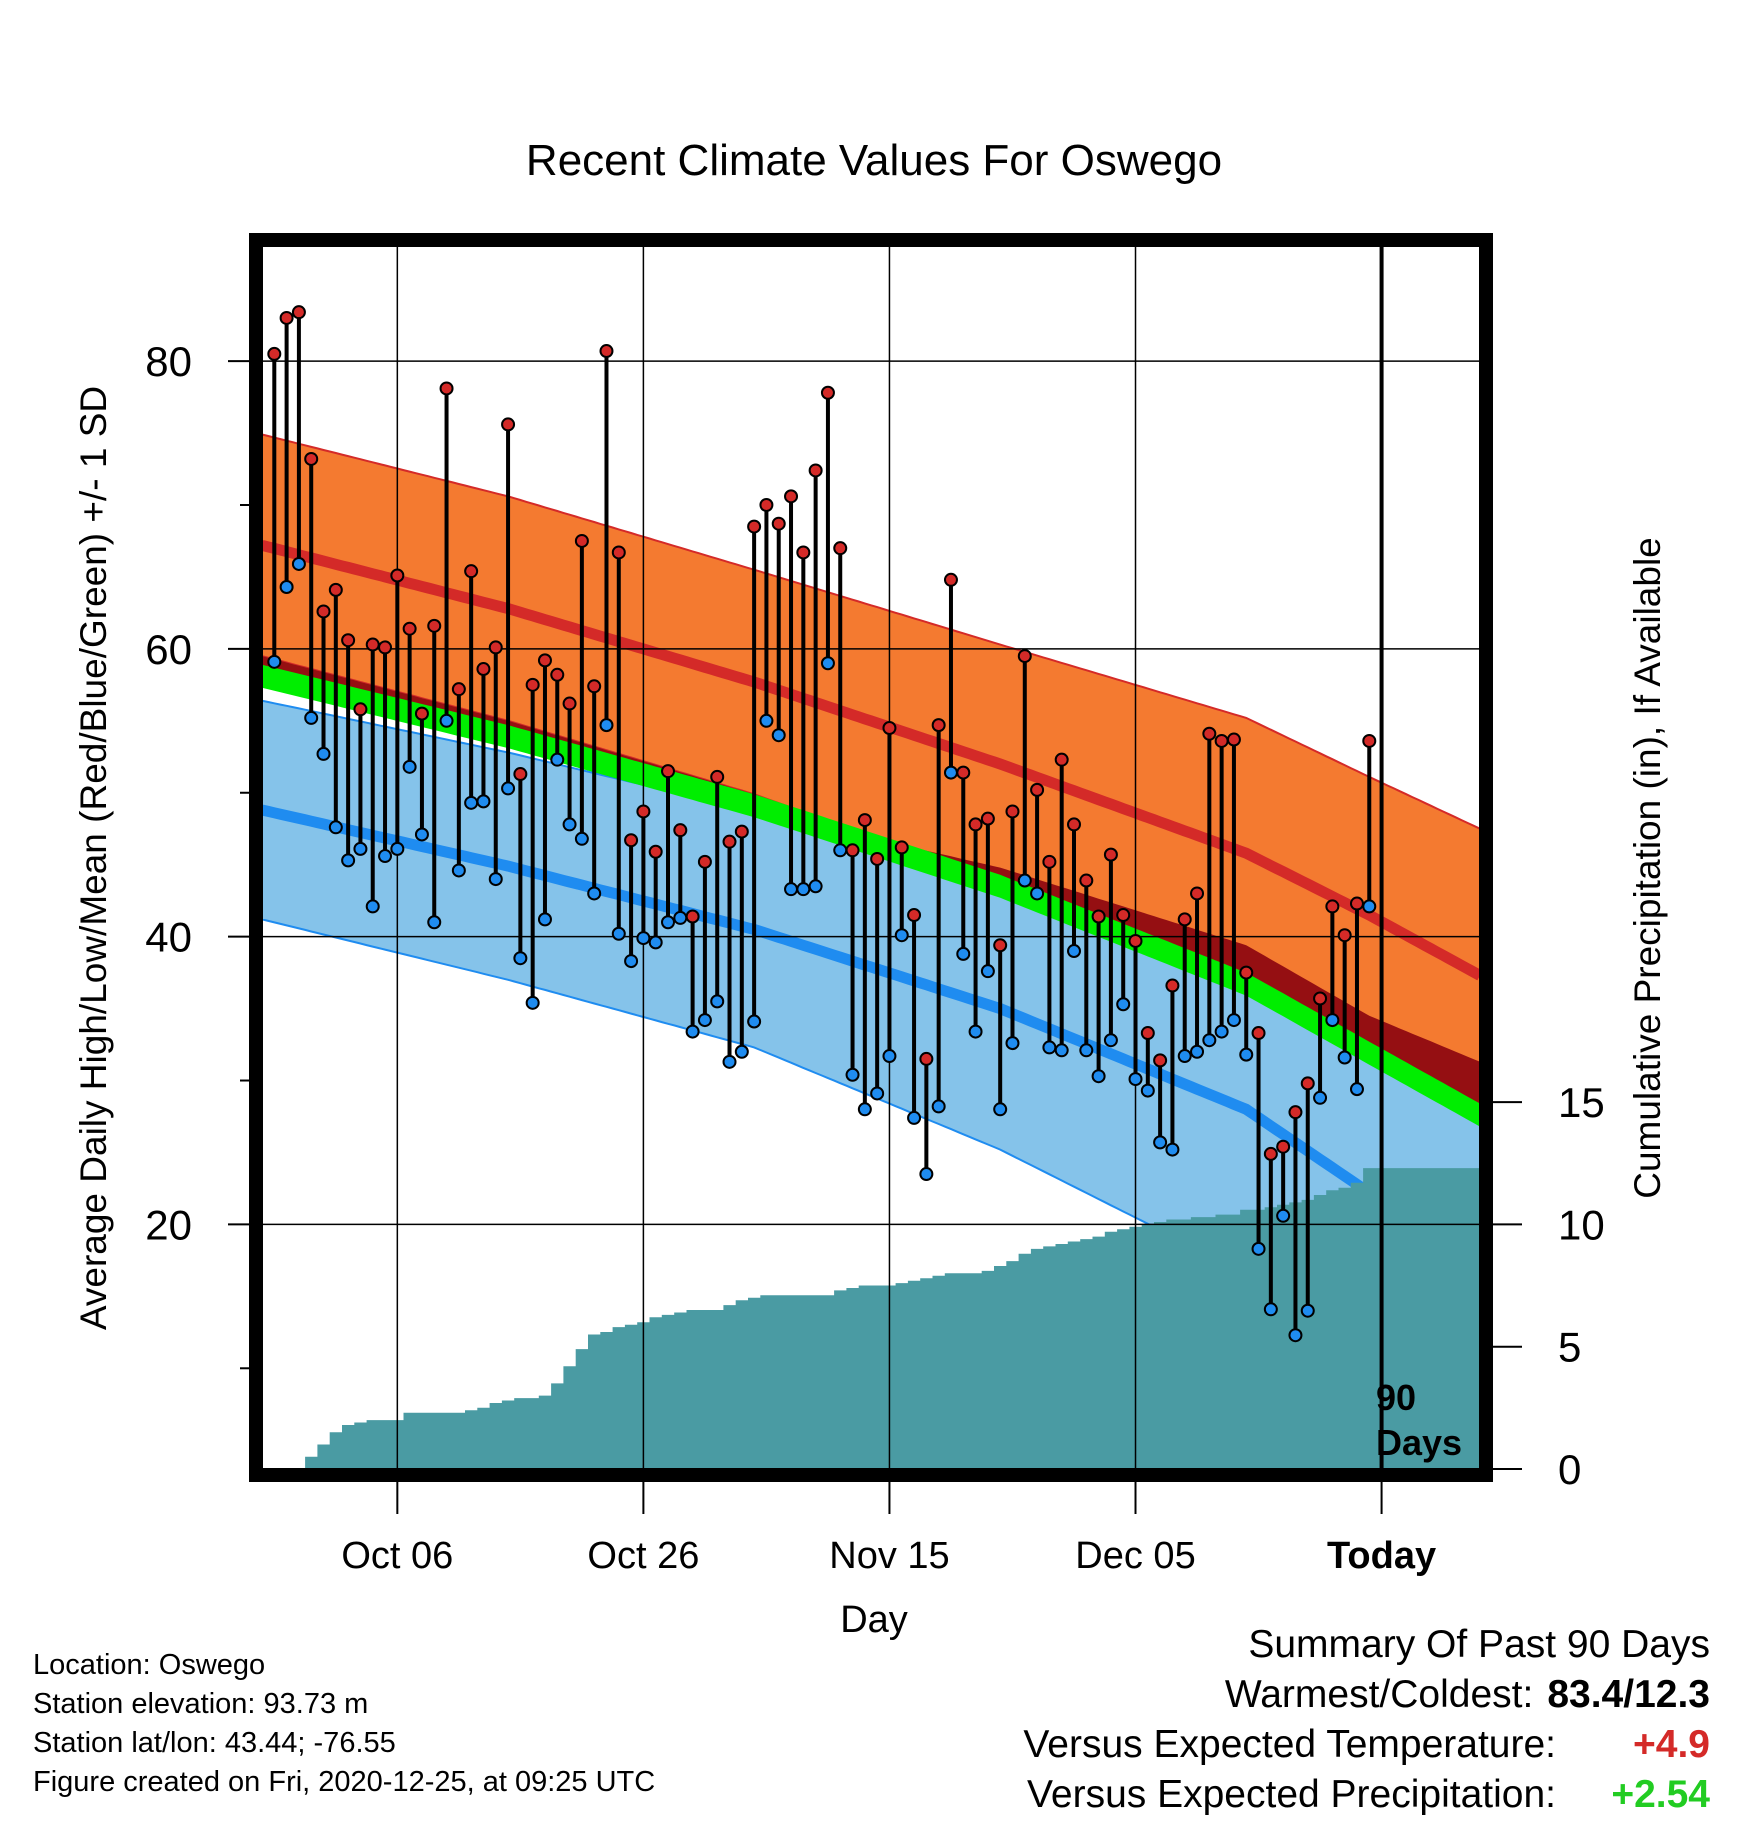 The image size is (1748, 1828). Describe the element at coordinates (1366, 1795) in the screenshot. I see `summary-precip-row: Versus Expected Precipitation: +2.54` at that location.